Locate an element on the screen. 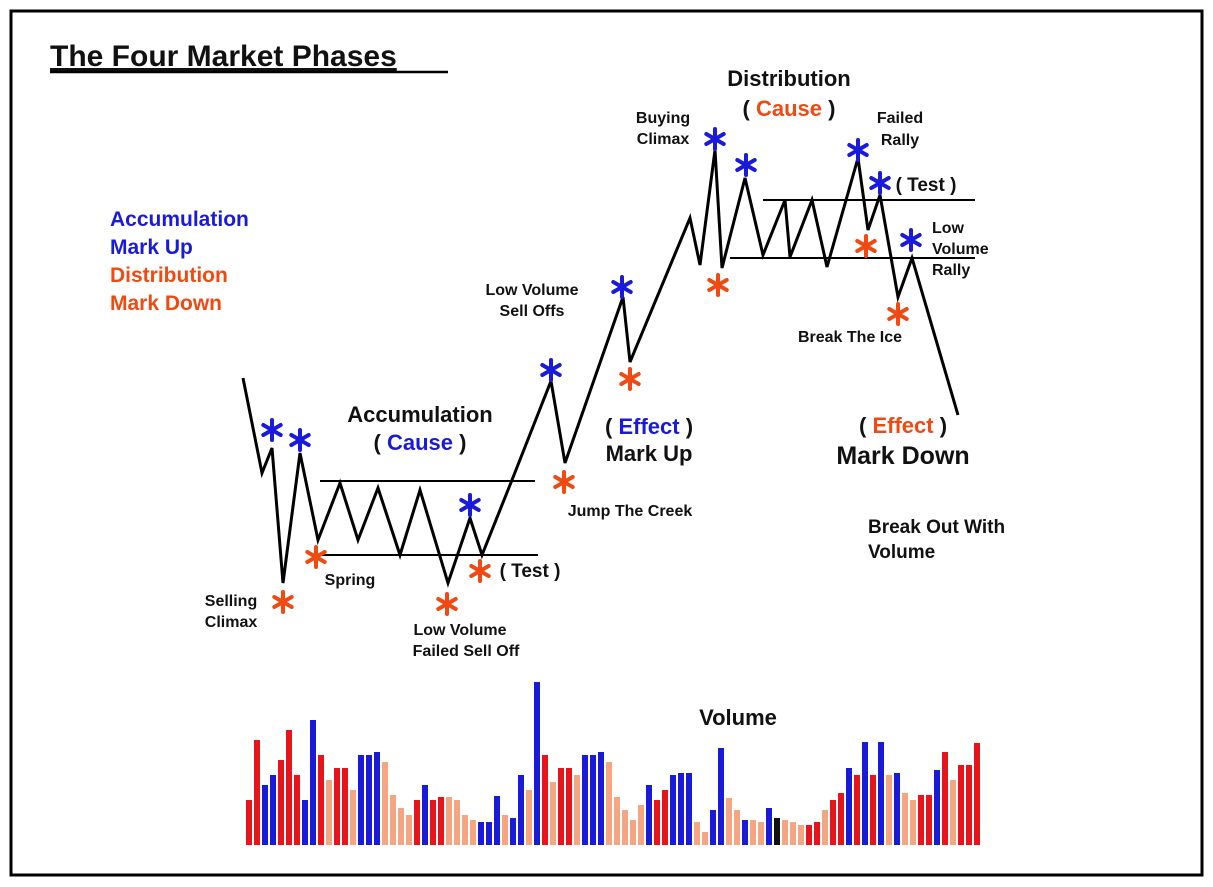 This screenshot has width=1213, height=887. legend-entry: Mark Down is located at coordinates (166, 303).